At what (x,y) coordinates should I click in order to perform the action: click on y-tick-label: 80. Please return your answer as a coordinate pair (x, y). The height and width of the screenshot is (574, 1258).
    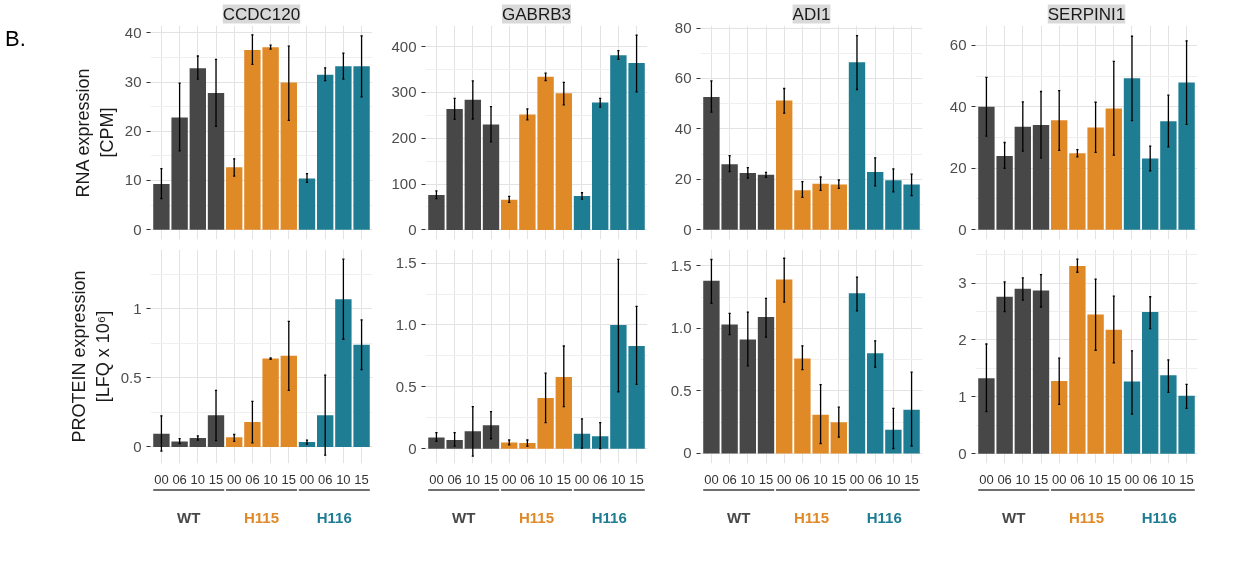
    Looking at the image, I should click on (683, 28).